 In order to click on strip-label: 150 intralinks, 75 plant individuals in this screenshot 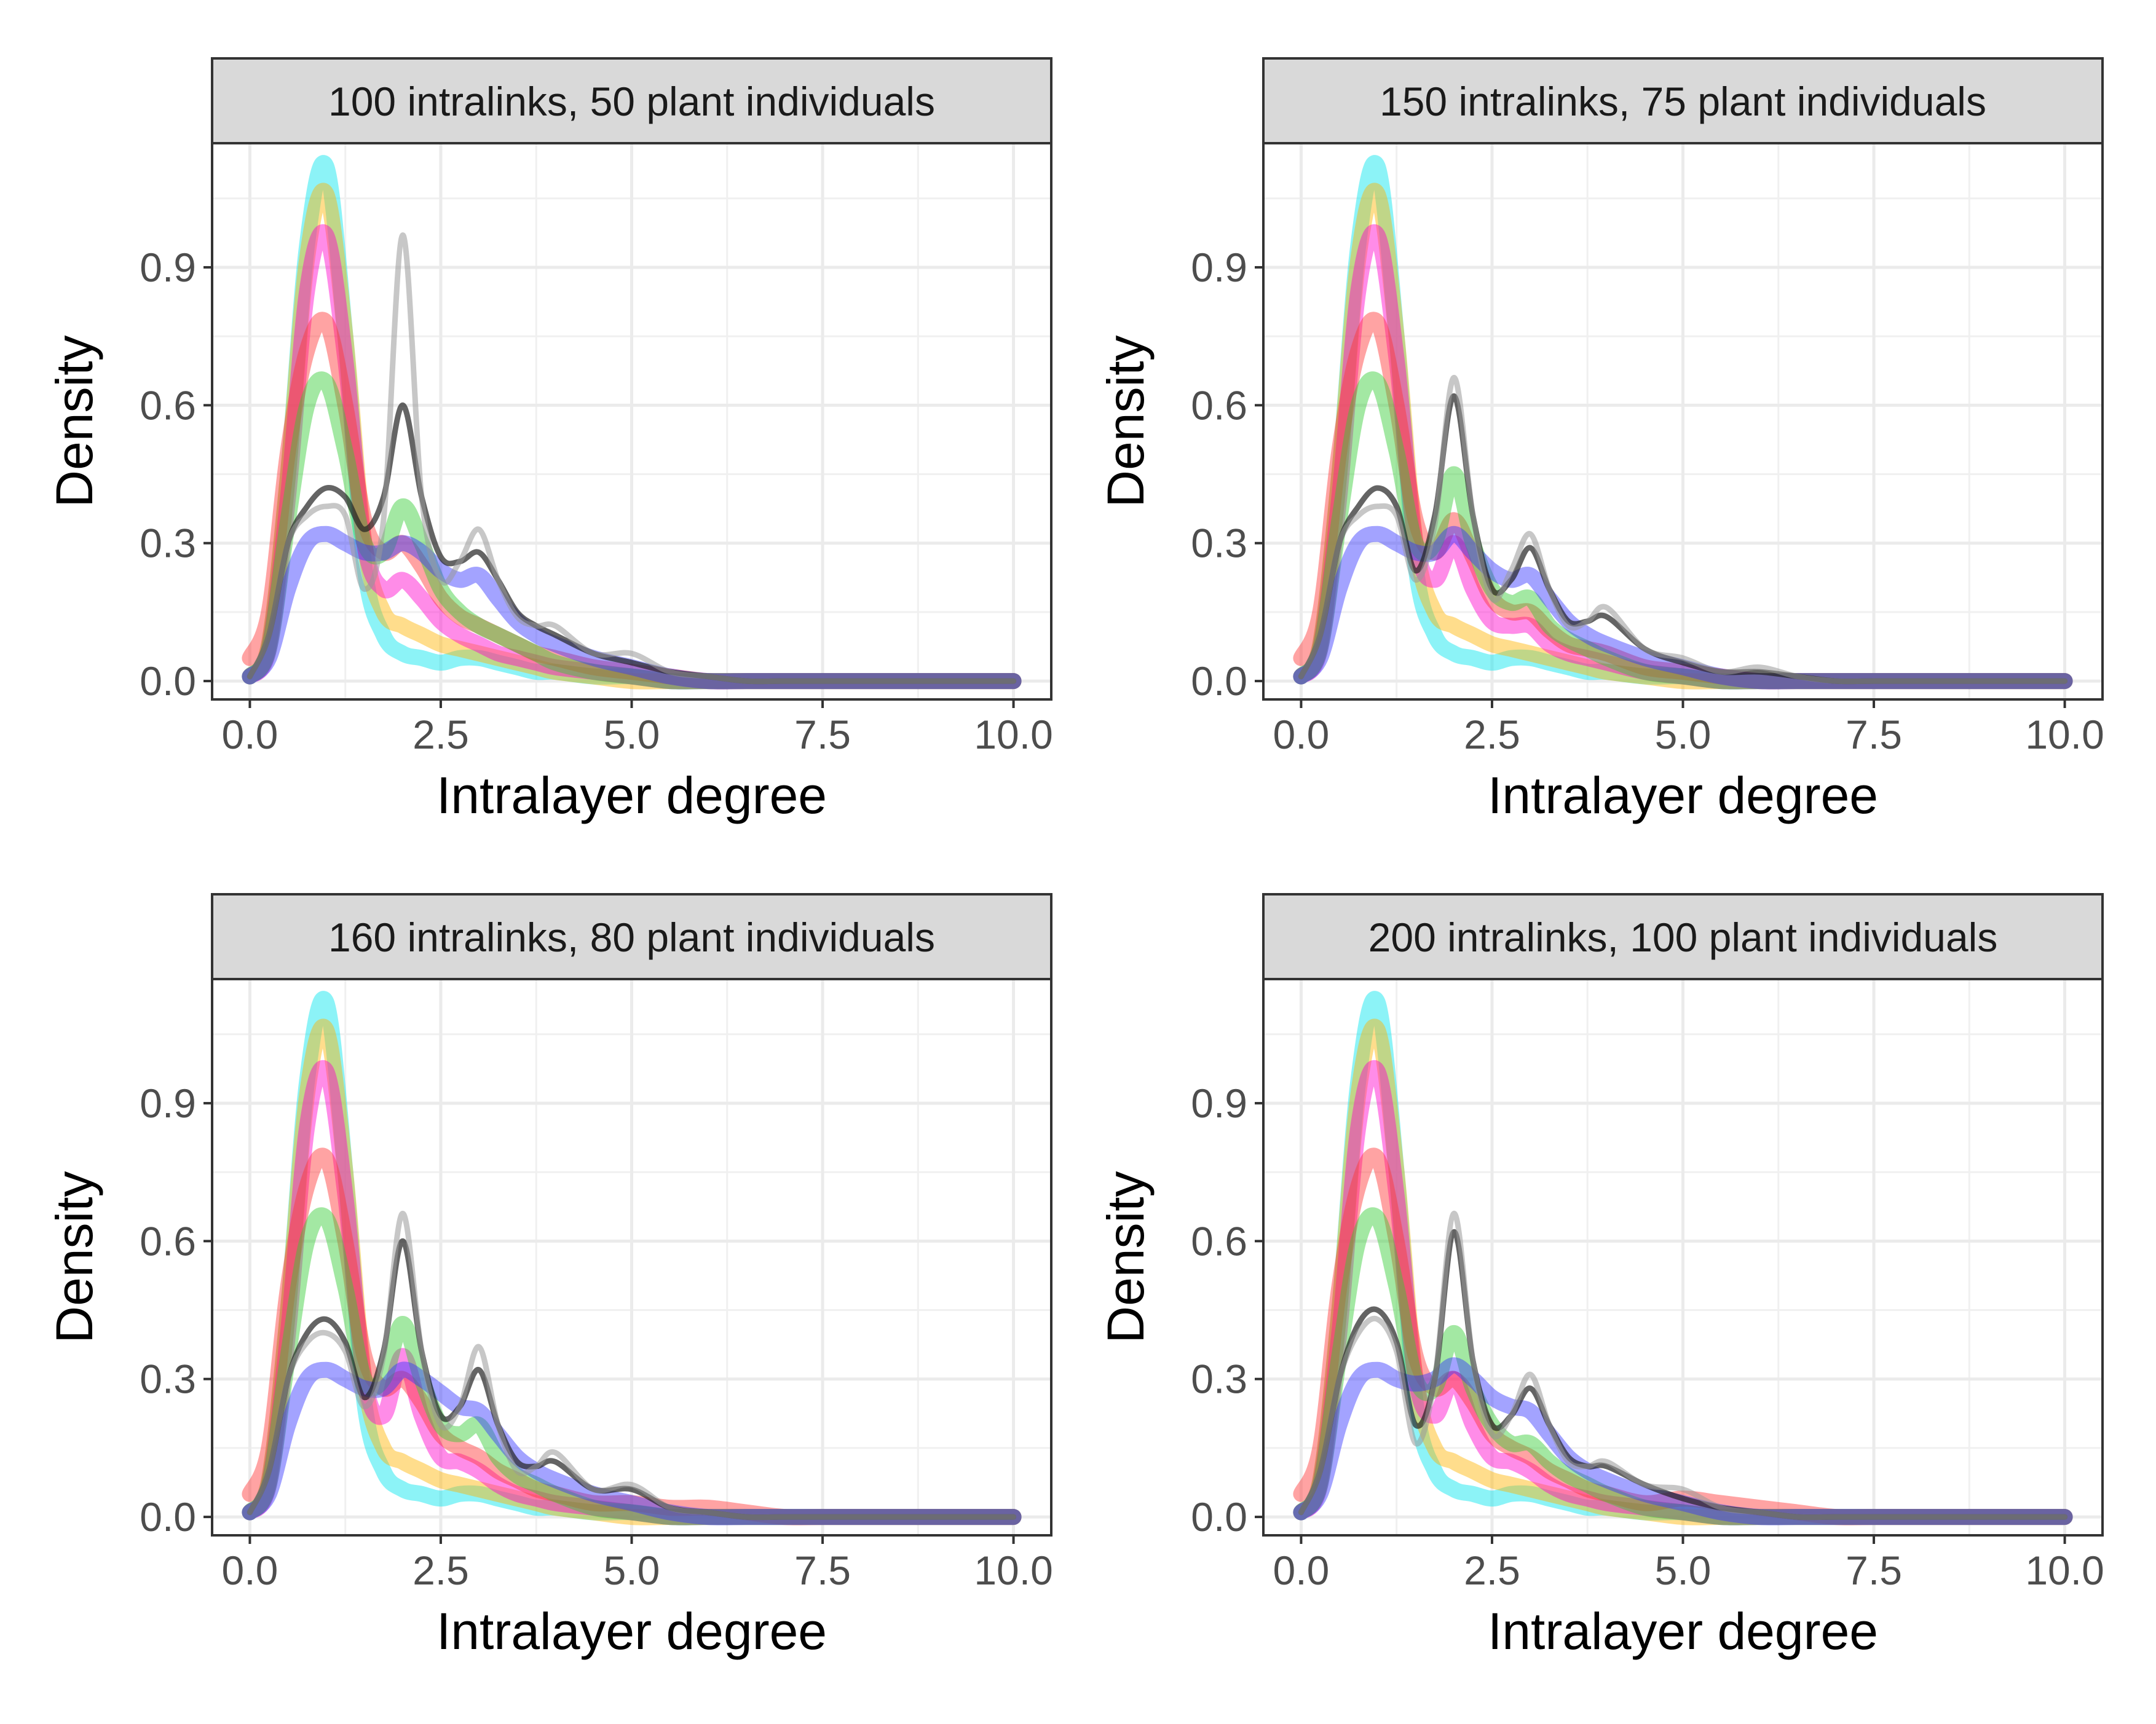, I will do `click(1683, 101)`.